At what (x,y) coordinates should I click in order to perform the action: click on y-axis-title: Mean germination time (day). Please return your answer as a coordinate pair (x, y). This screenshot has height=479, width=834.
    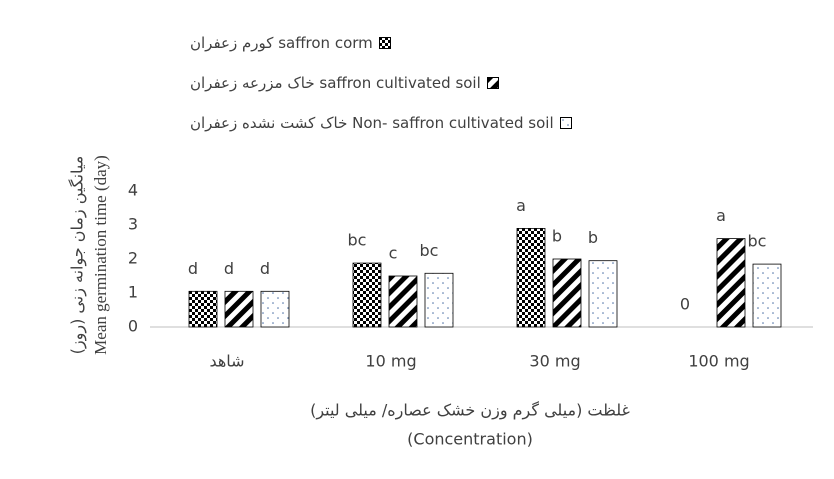
    Looking at the image, I should click on (100, 255).